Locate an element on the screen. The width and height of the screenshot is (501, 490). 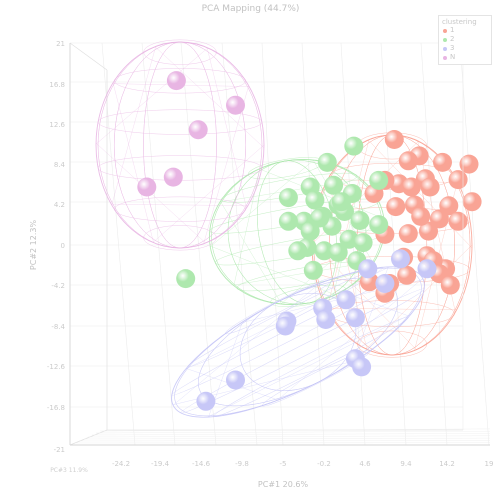
legend-item: 1 is located at coordinates (465, 30).